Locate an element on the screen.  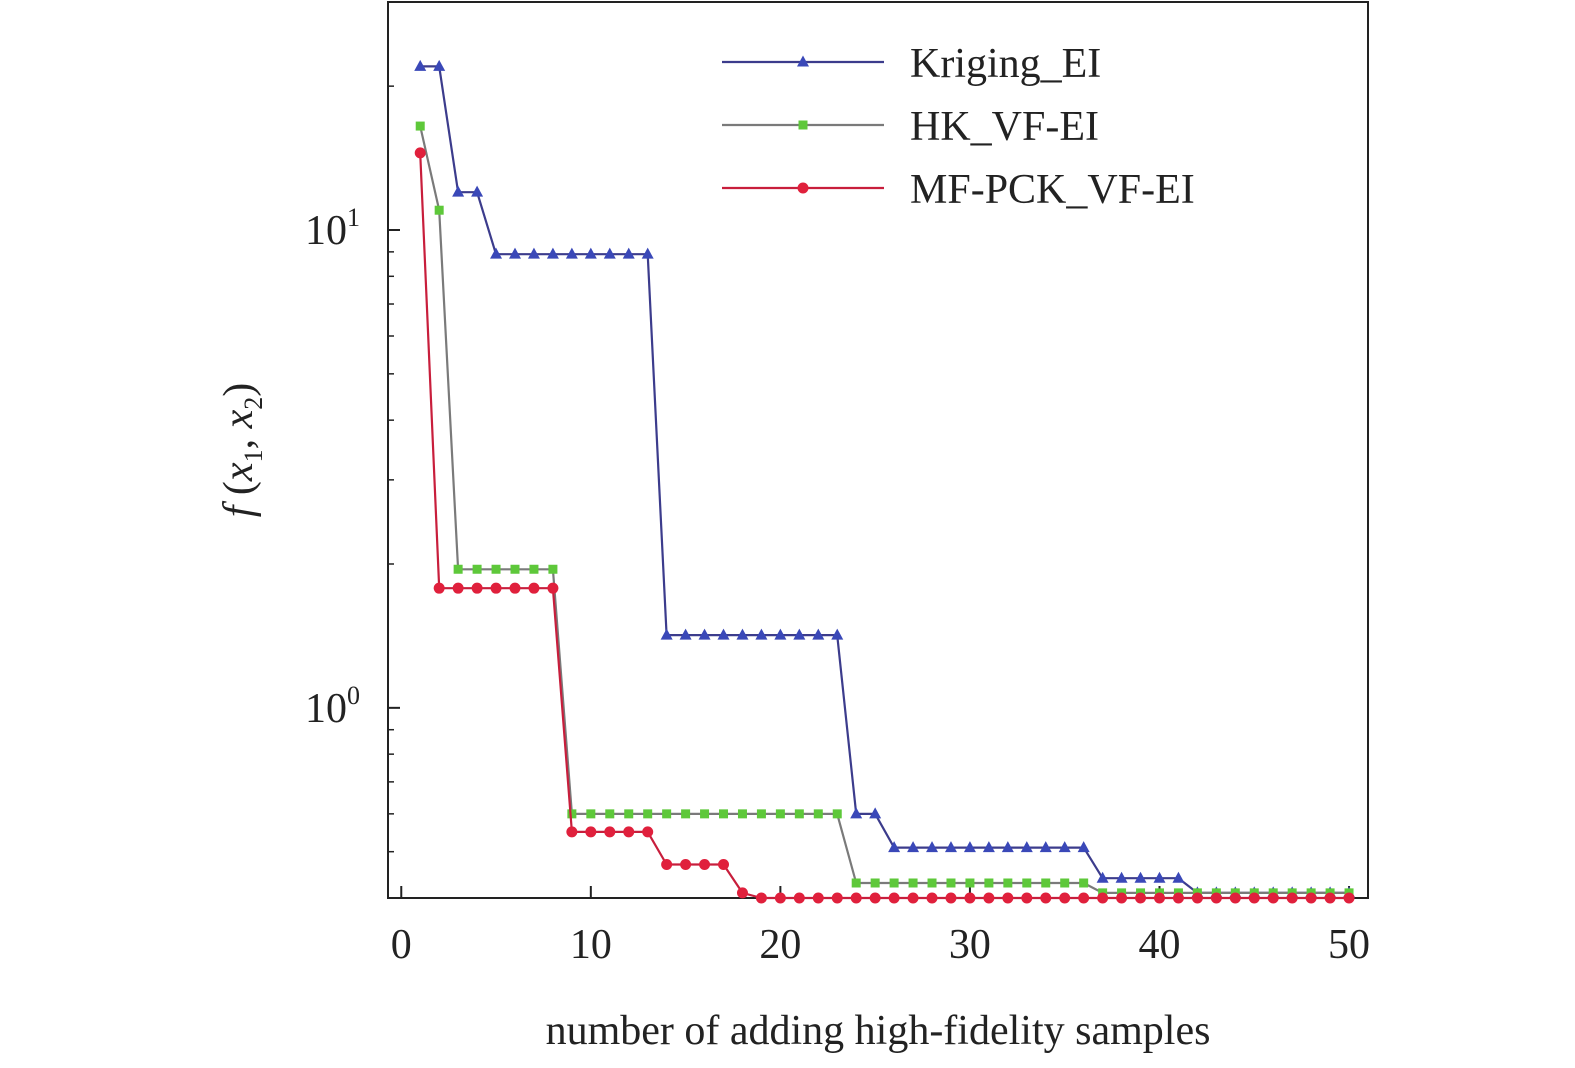
y-axis-title-part: , is located at coordinates (239, 438).